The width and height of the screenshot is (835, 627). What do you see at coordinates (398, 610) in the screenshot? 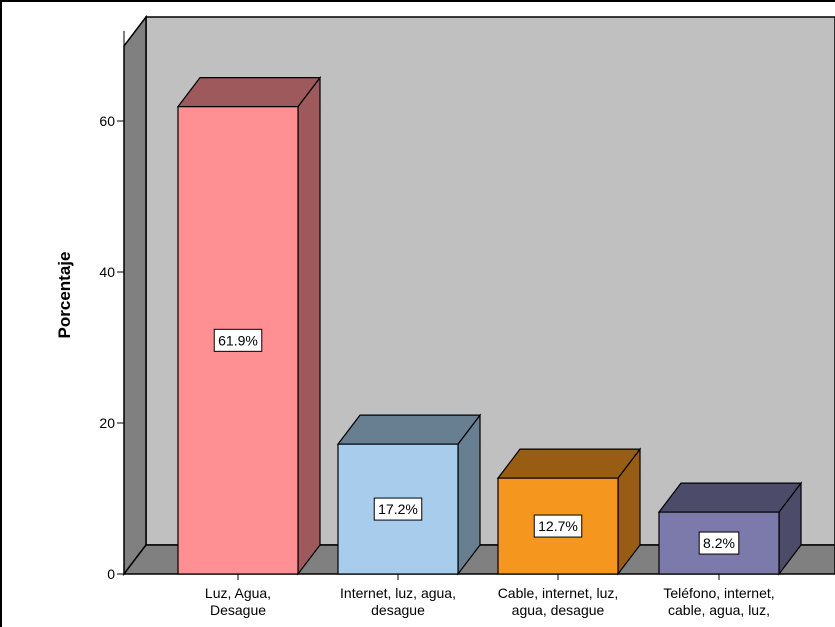
I see `category-label-line: desague` at bounding box center [398, 610].